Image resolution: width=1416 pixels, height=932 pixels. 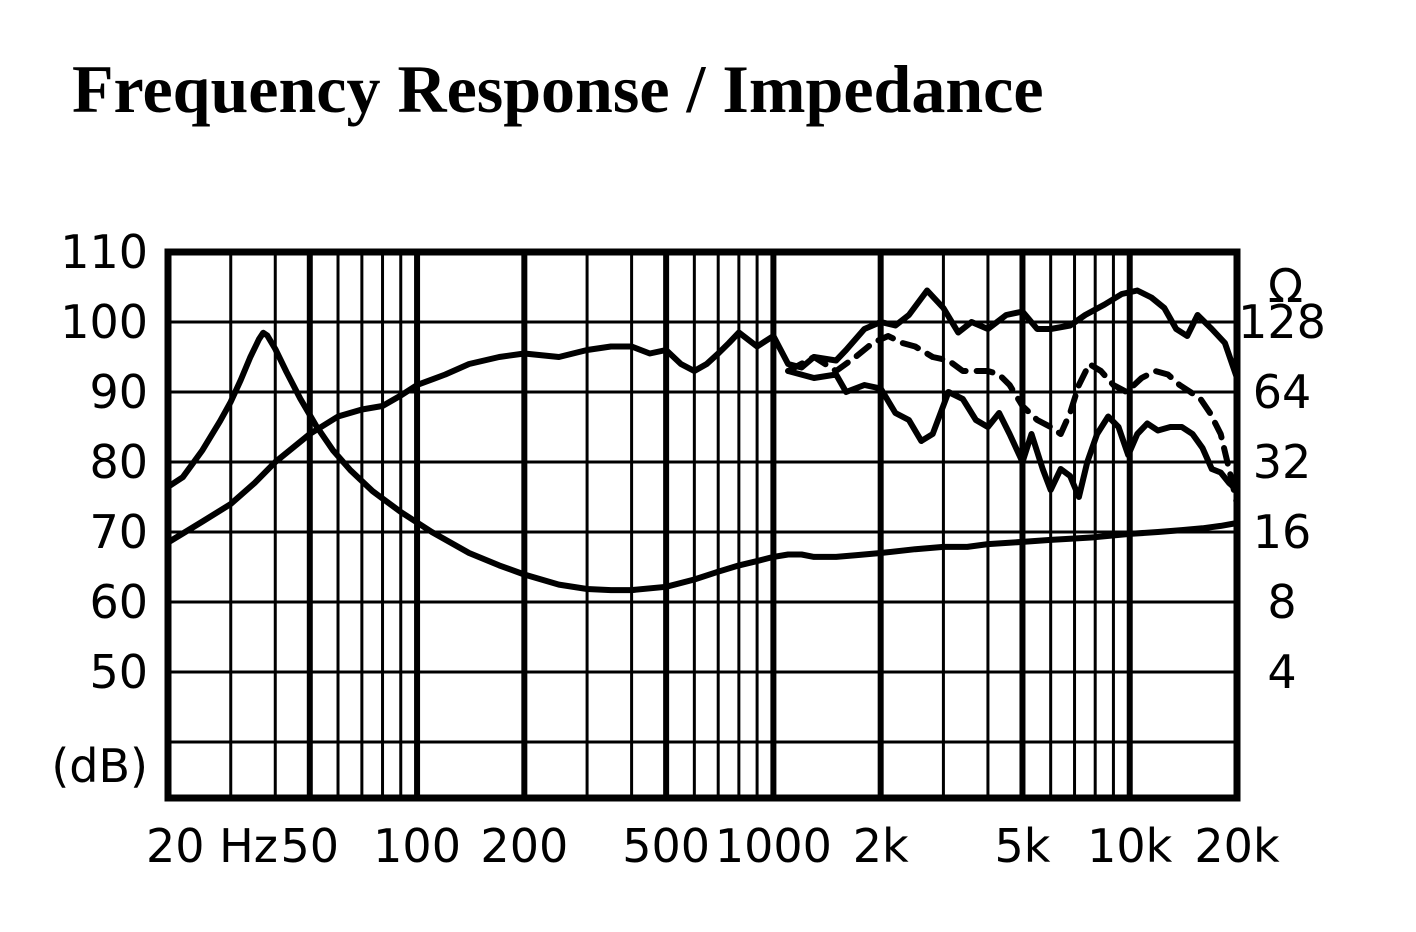 I want to click on y2-axis-unit: Ω, so click(x=1285, y=286).